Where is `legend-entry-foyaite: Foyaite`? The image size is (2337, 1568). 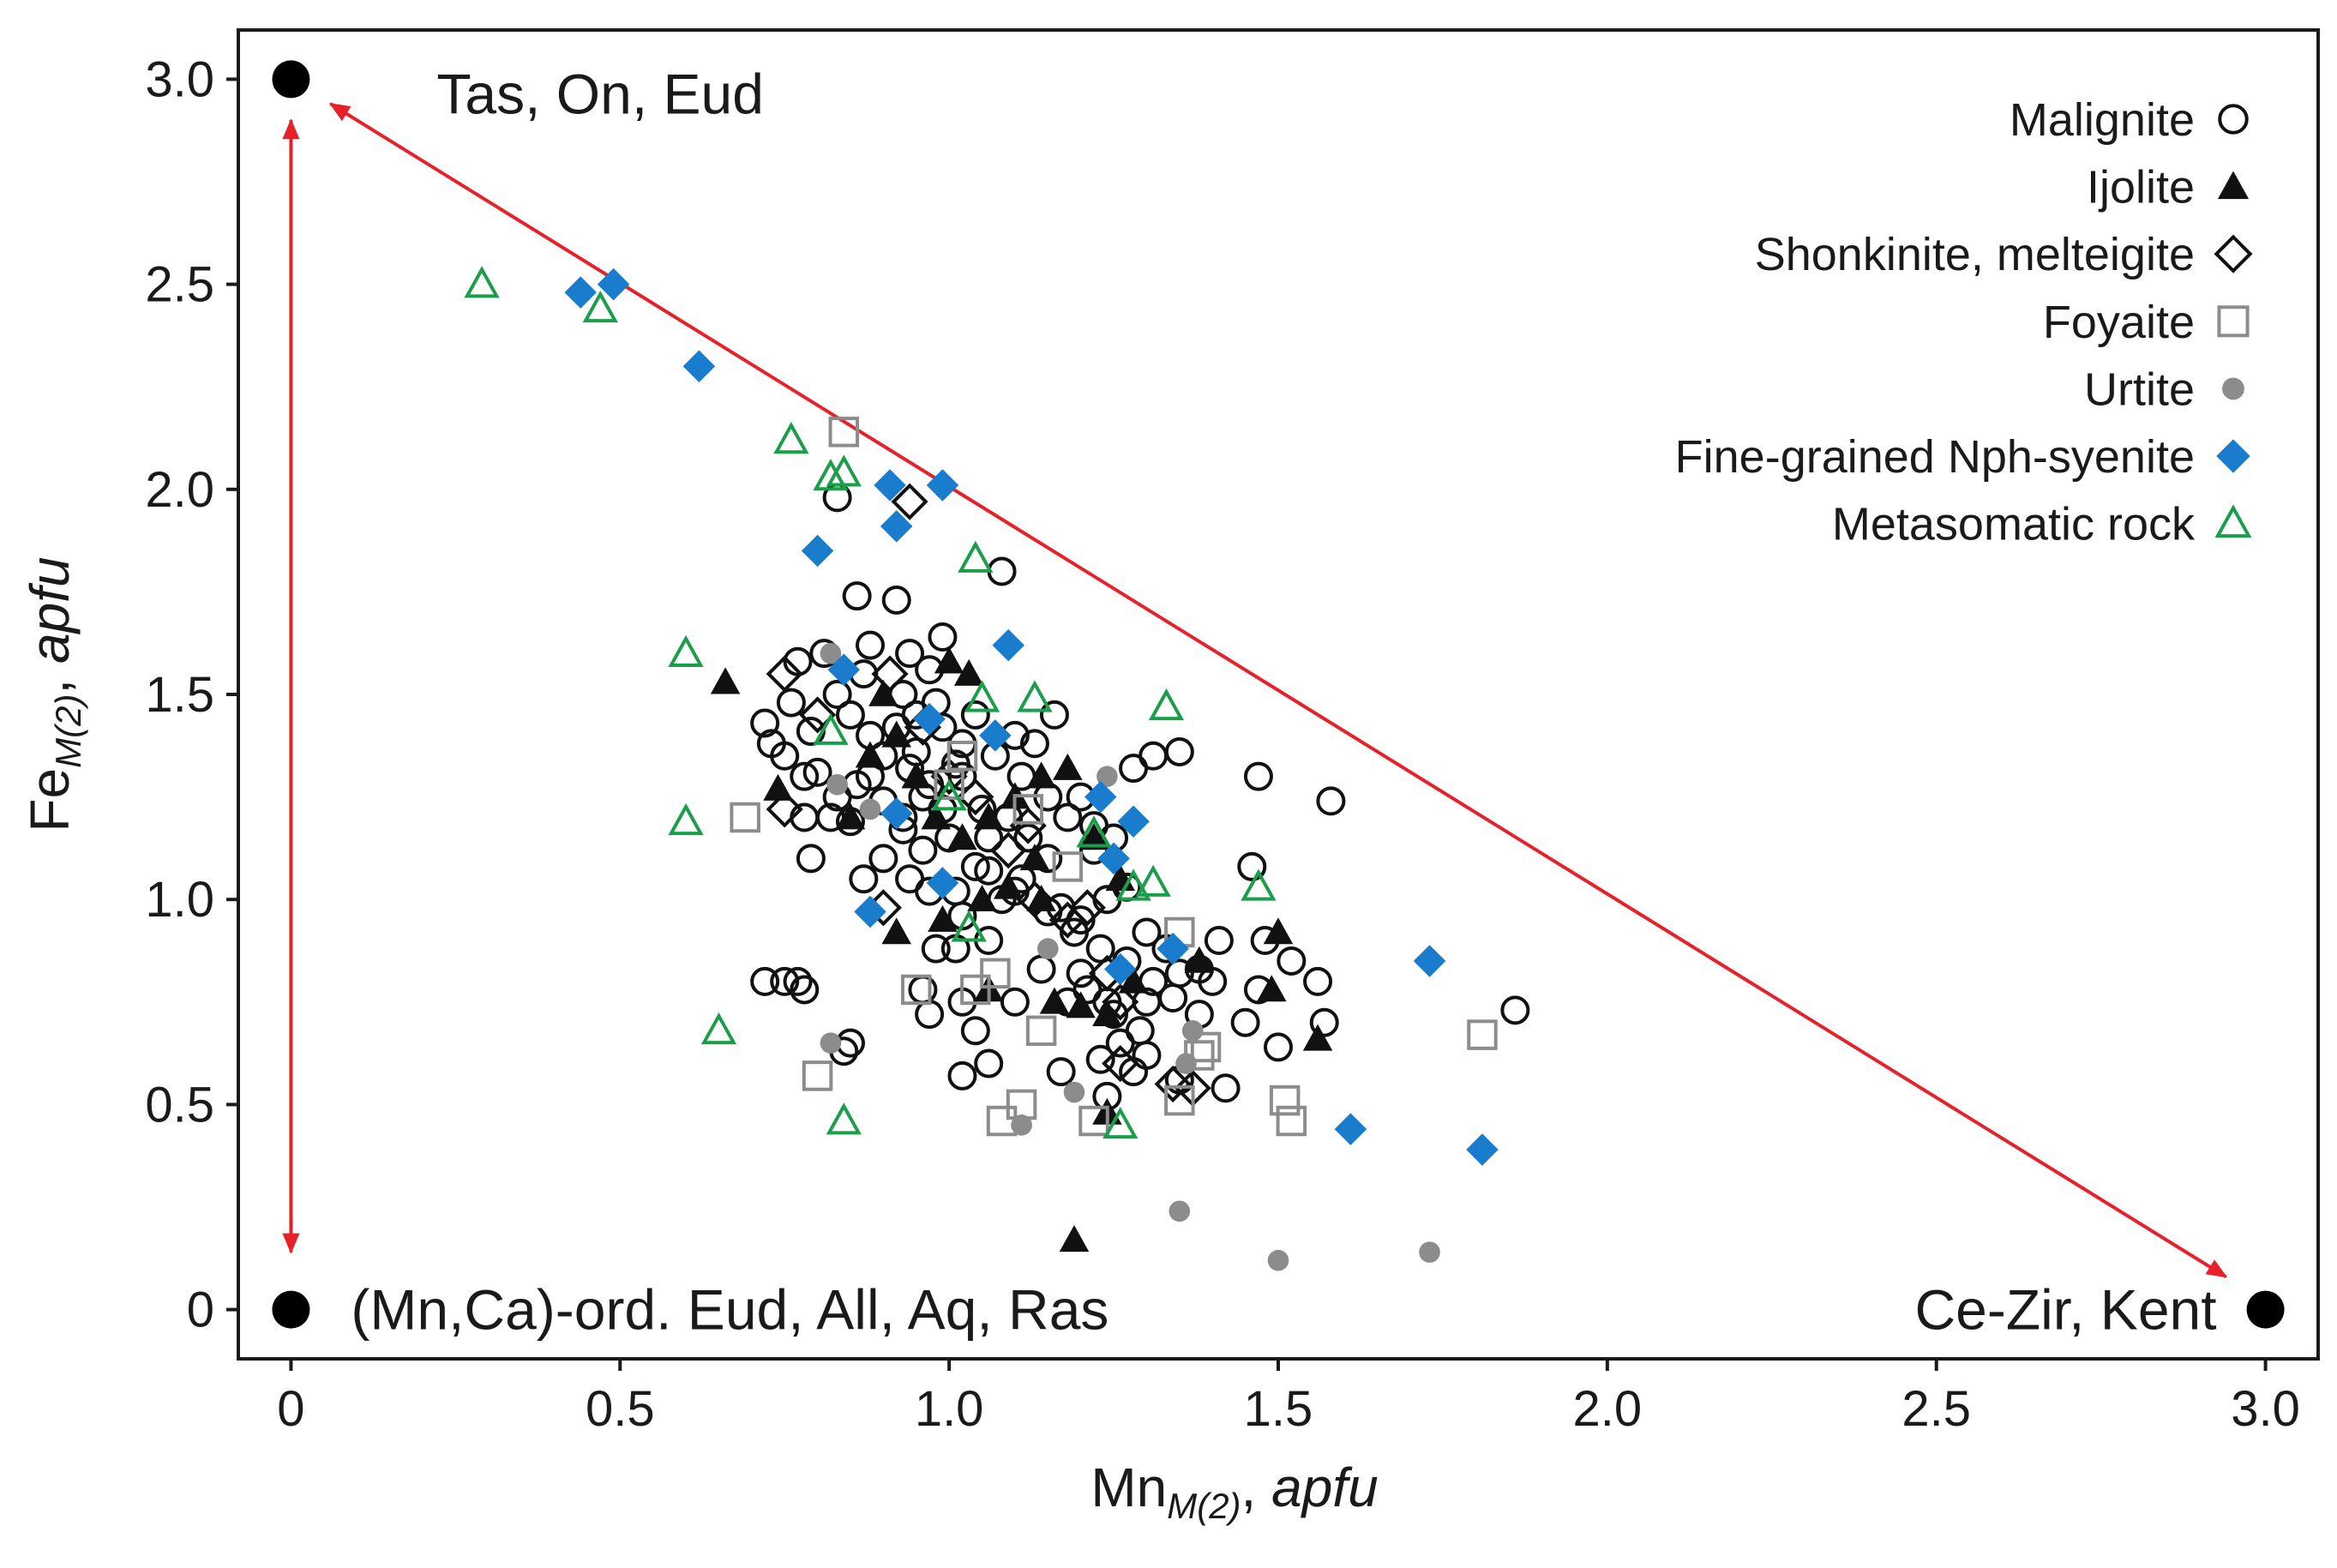 legend-entry-foyaite: Foyaite is located at coordinates (2146, 322).